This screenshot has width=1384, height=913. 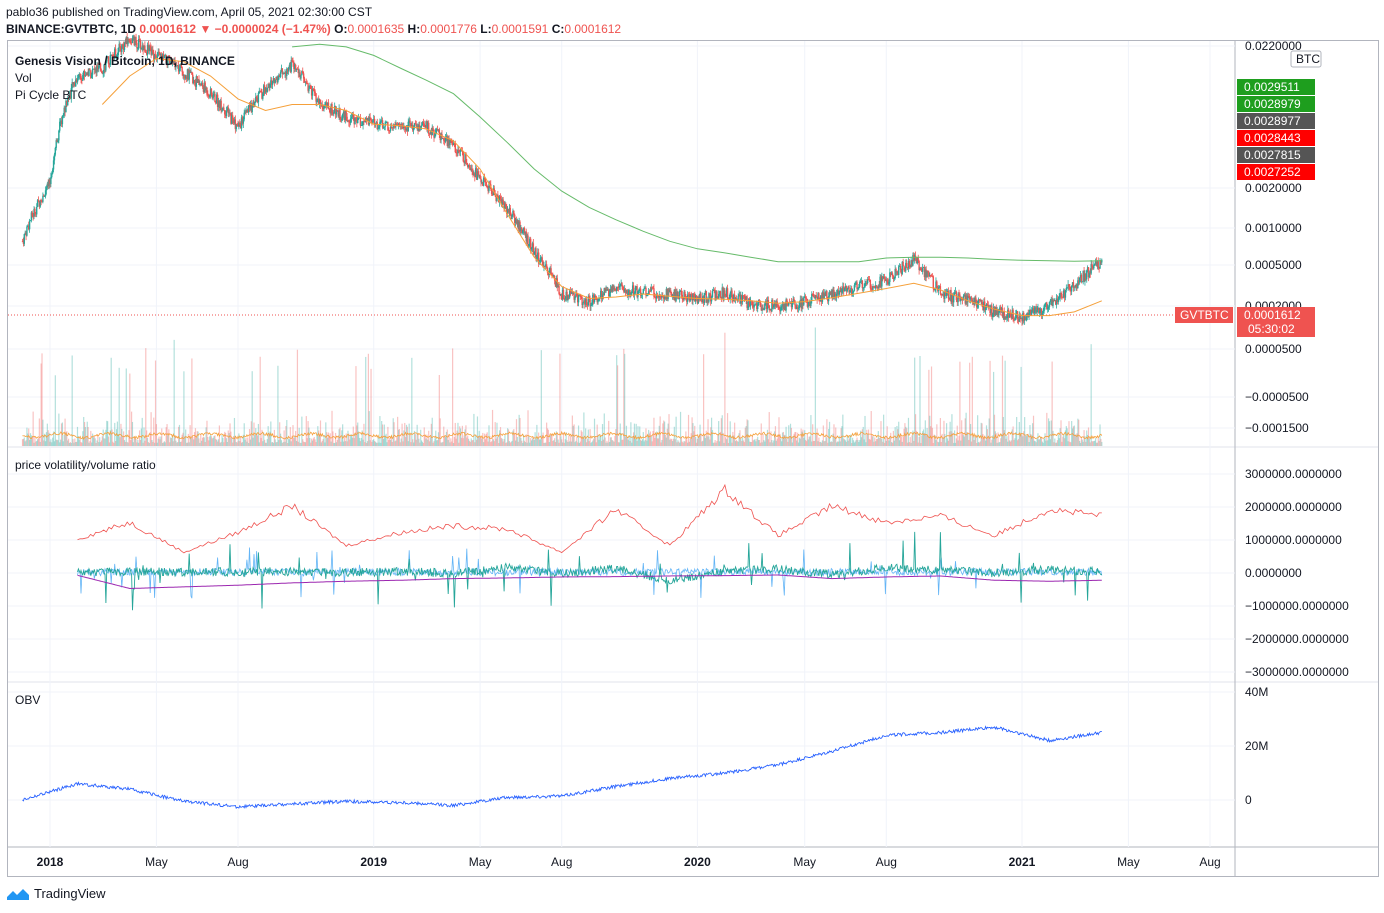 What do you see at coordinates (51, 95) in the screenshot?
I see `pi-cycle-legend: Pi Cycle BTC` at bounding box center [51, 95].